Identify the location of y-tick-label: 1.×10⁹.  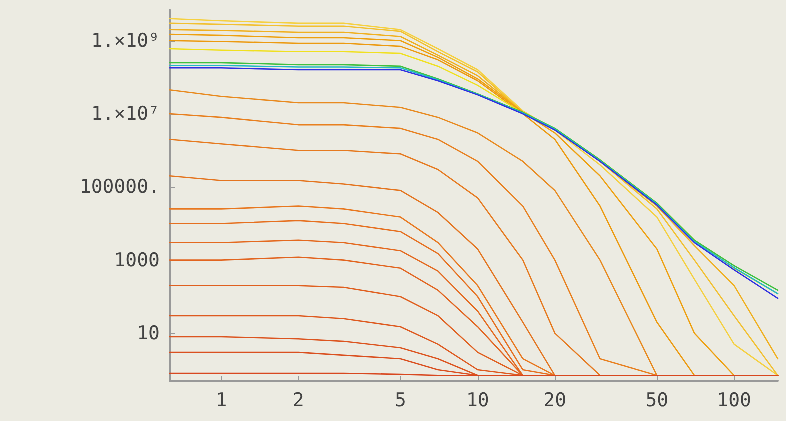
(125, 41).